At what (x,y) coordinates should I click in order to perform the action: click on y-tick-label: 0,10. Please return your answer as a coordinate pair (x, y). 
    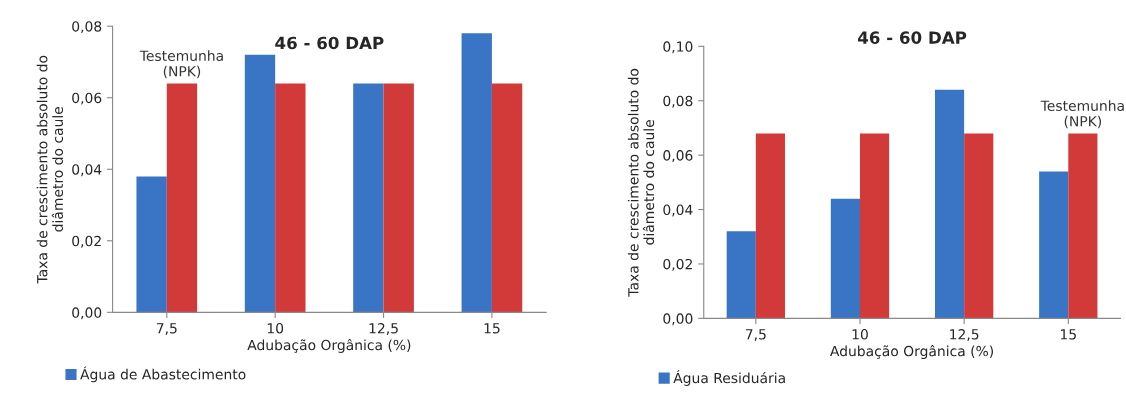
    Looking at the image, I should click on (678, 47).